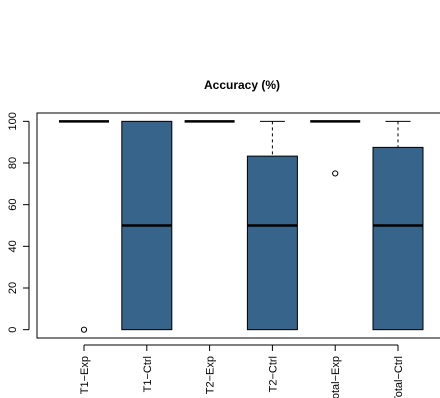 Image resolution: width=440 pixels, height=398 pixels. What do you see at coordinates (13, 330) in the screenshot?
I see `y-tick-label: 0` at bounding box center [13, 330].